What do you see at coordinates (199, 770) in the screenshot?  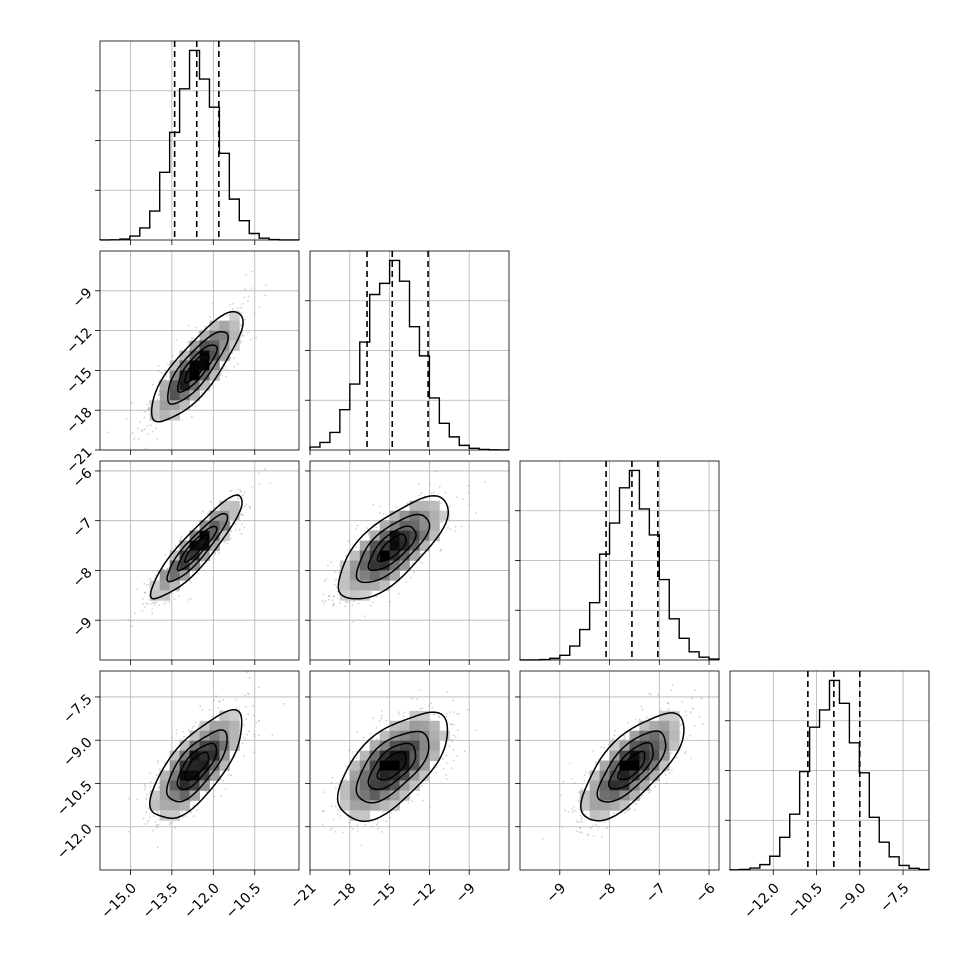 I see `panel-frame` at bounding box center [199, 770].